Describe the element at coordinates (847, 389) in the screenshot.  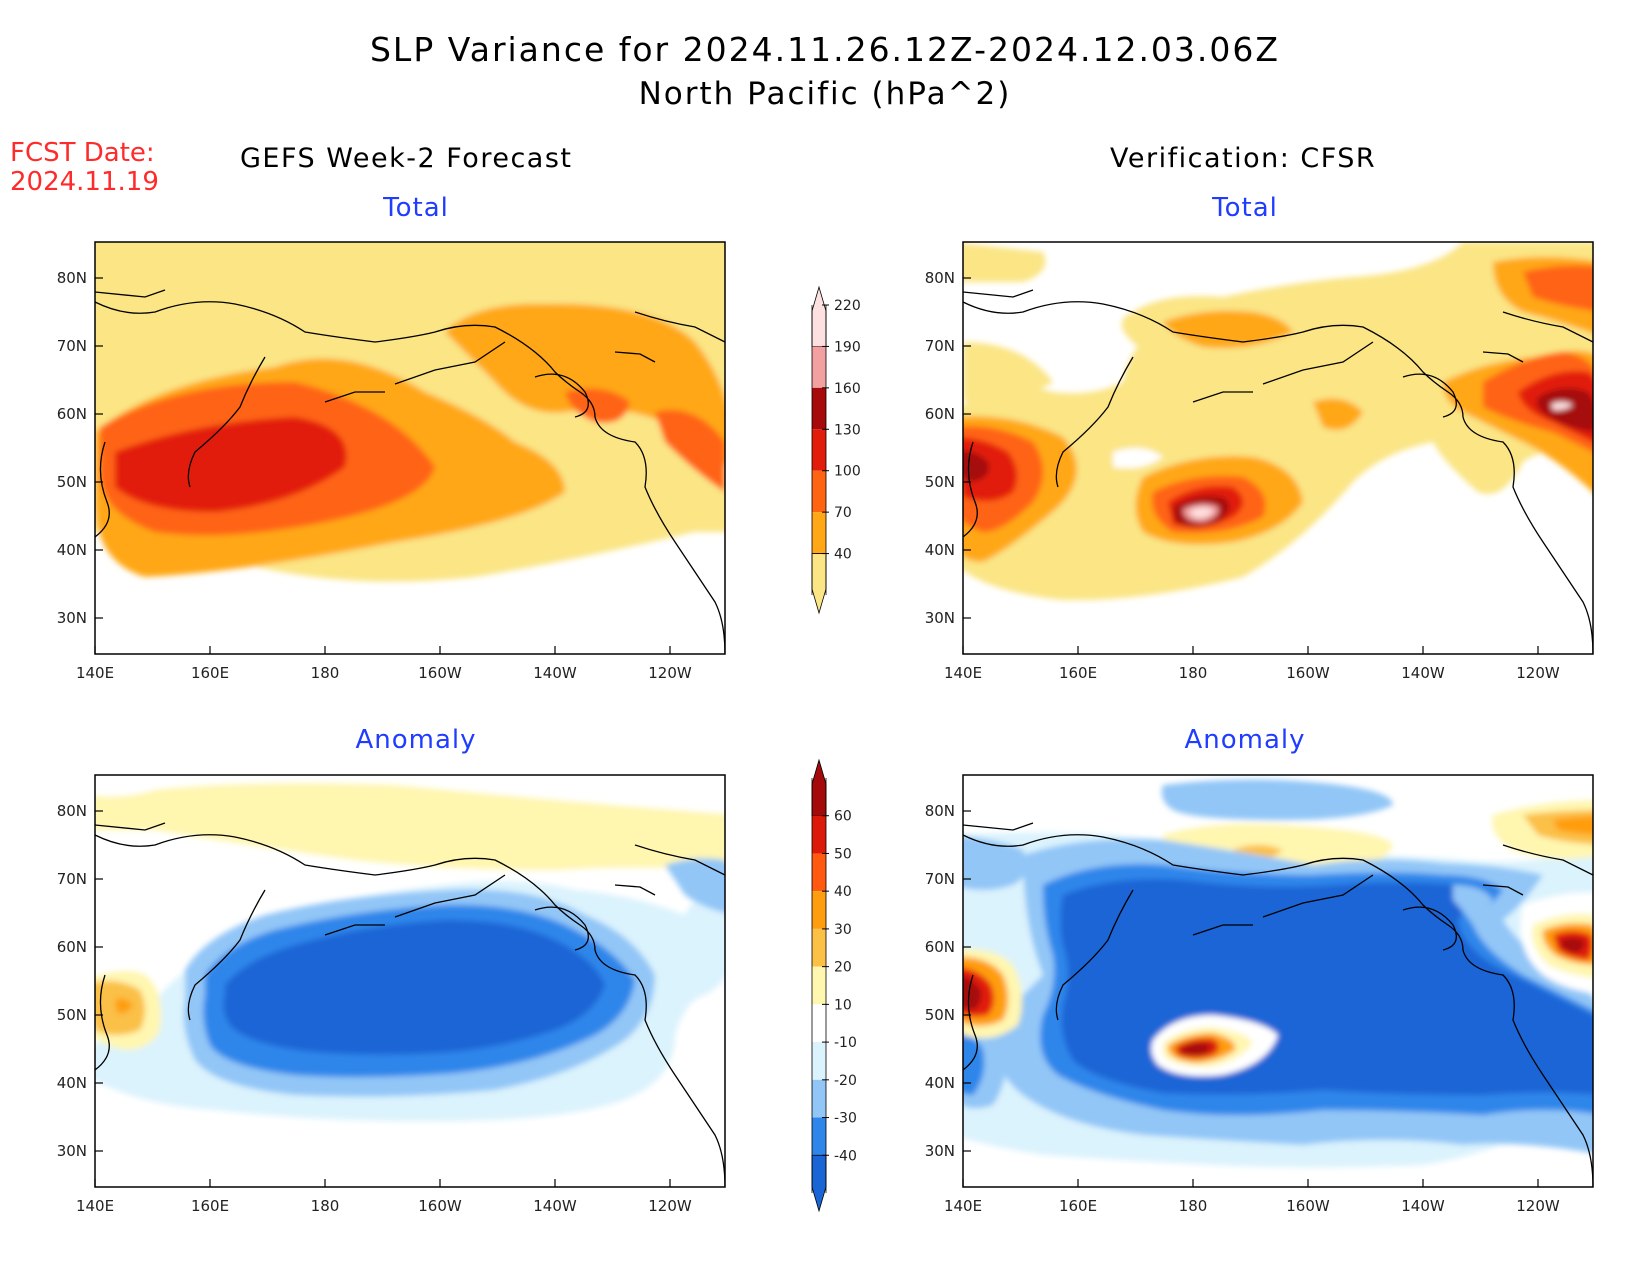
I see `colorbar-level-label: 160` at that location.